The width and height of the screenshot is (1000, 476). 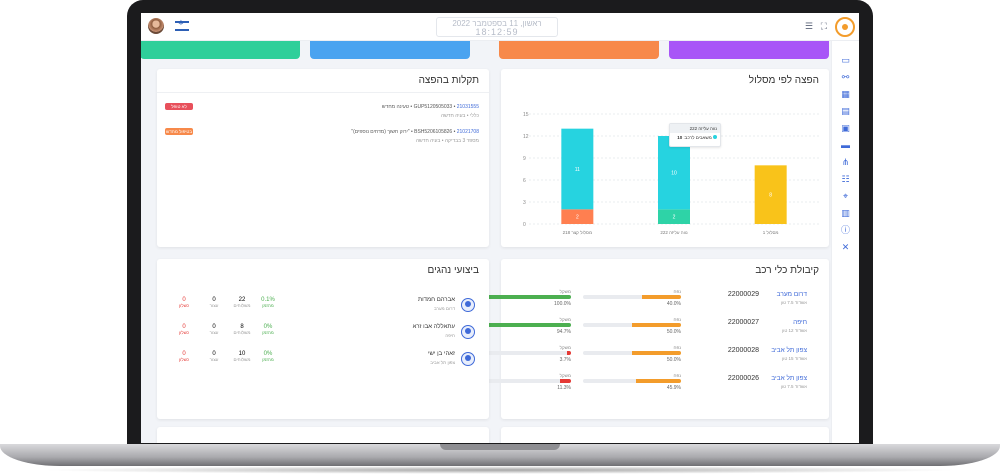 I want to click on fault-badge: בטיפול מחדש, so click(x=179, y=131).